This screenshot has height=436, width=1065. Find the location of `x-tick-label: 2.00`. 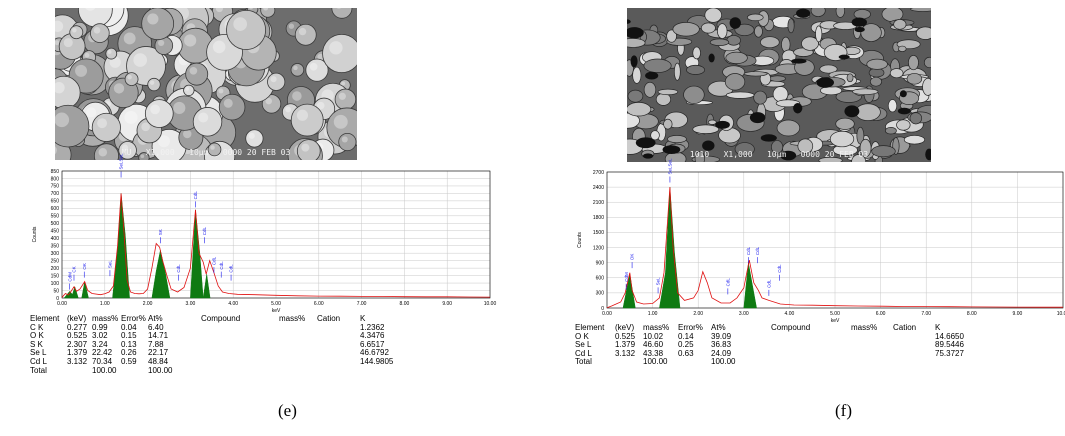

x-tick-label: 2.00 is located at coordinates (148, 304).